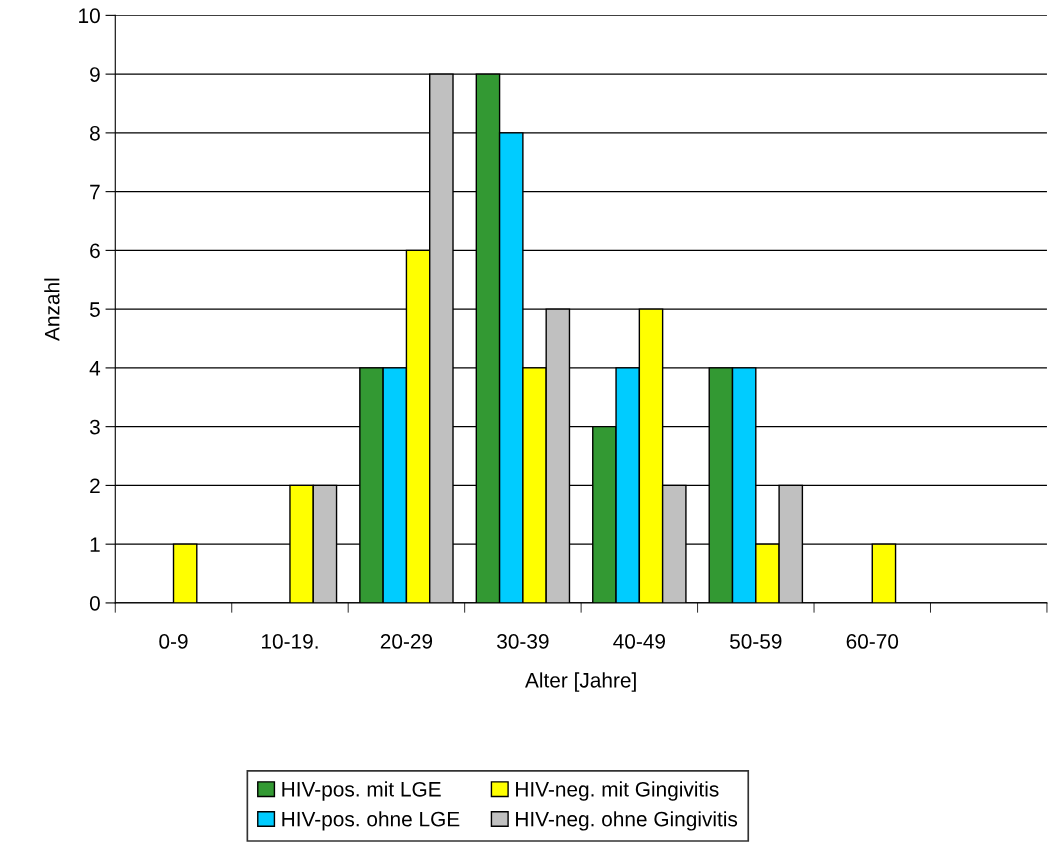 This screenshot has height=854, width=1048. Describe the element at coordinates (617, 791) in the screenshot. I see `legend-label: HIV-neg. mit Gingivitis` at that location.